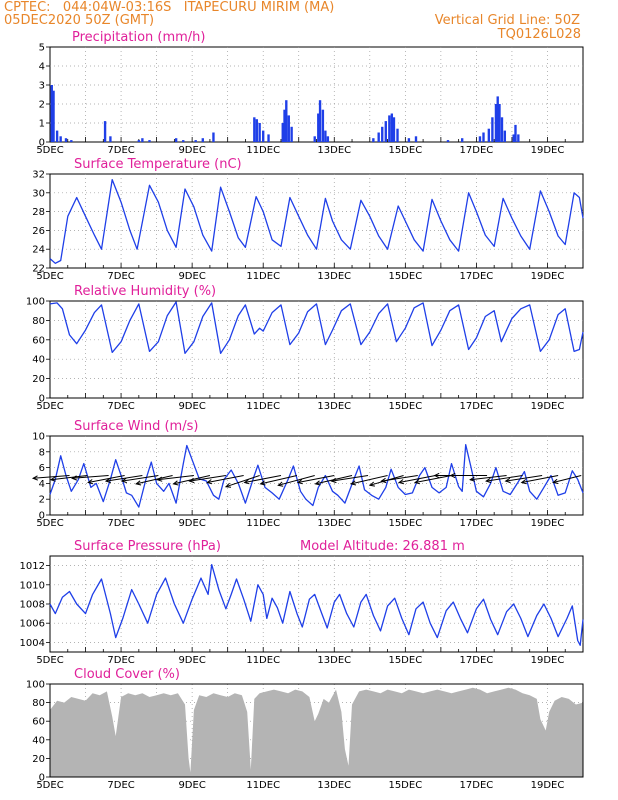 The height and width of the screenshot is (800, 618). What do you see at coordinates (42, 516) in the screenshot?
I see `y-tick-label: 0` at bounding box center [42, 516].